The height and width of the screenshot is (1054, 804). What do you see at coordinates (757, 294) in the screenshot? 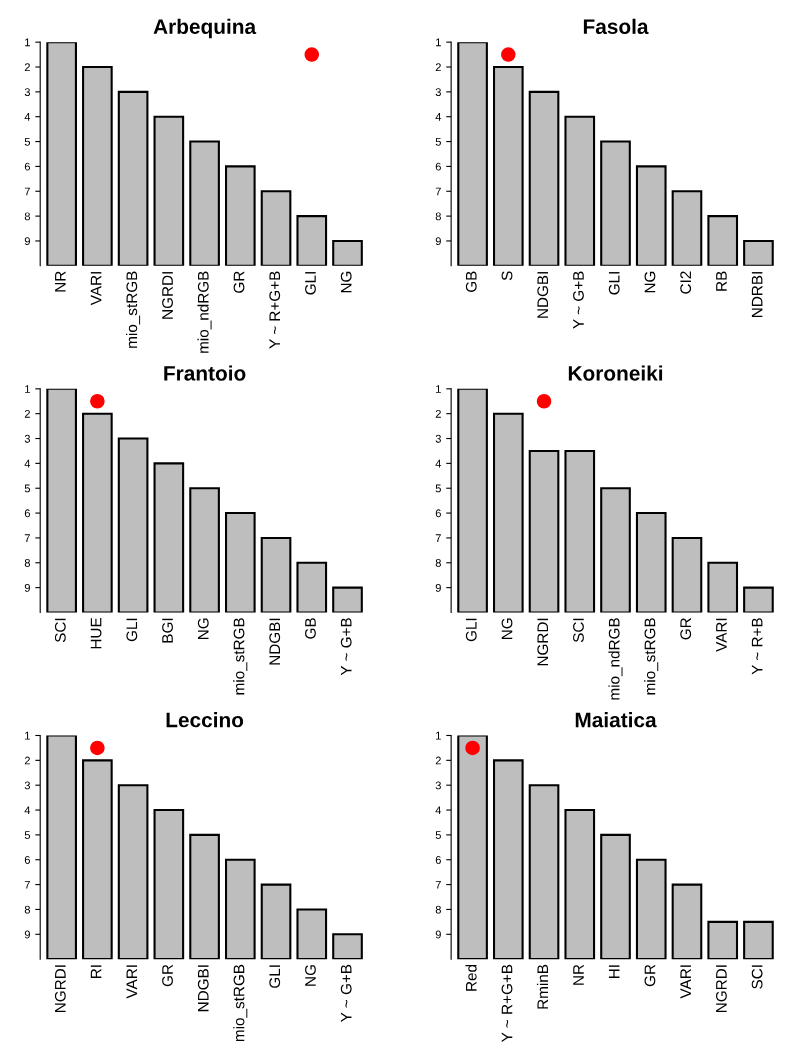
I see `x-tick-label: NDRBI` at bounding box center [757, 294].